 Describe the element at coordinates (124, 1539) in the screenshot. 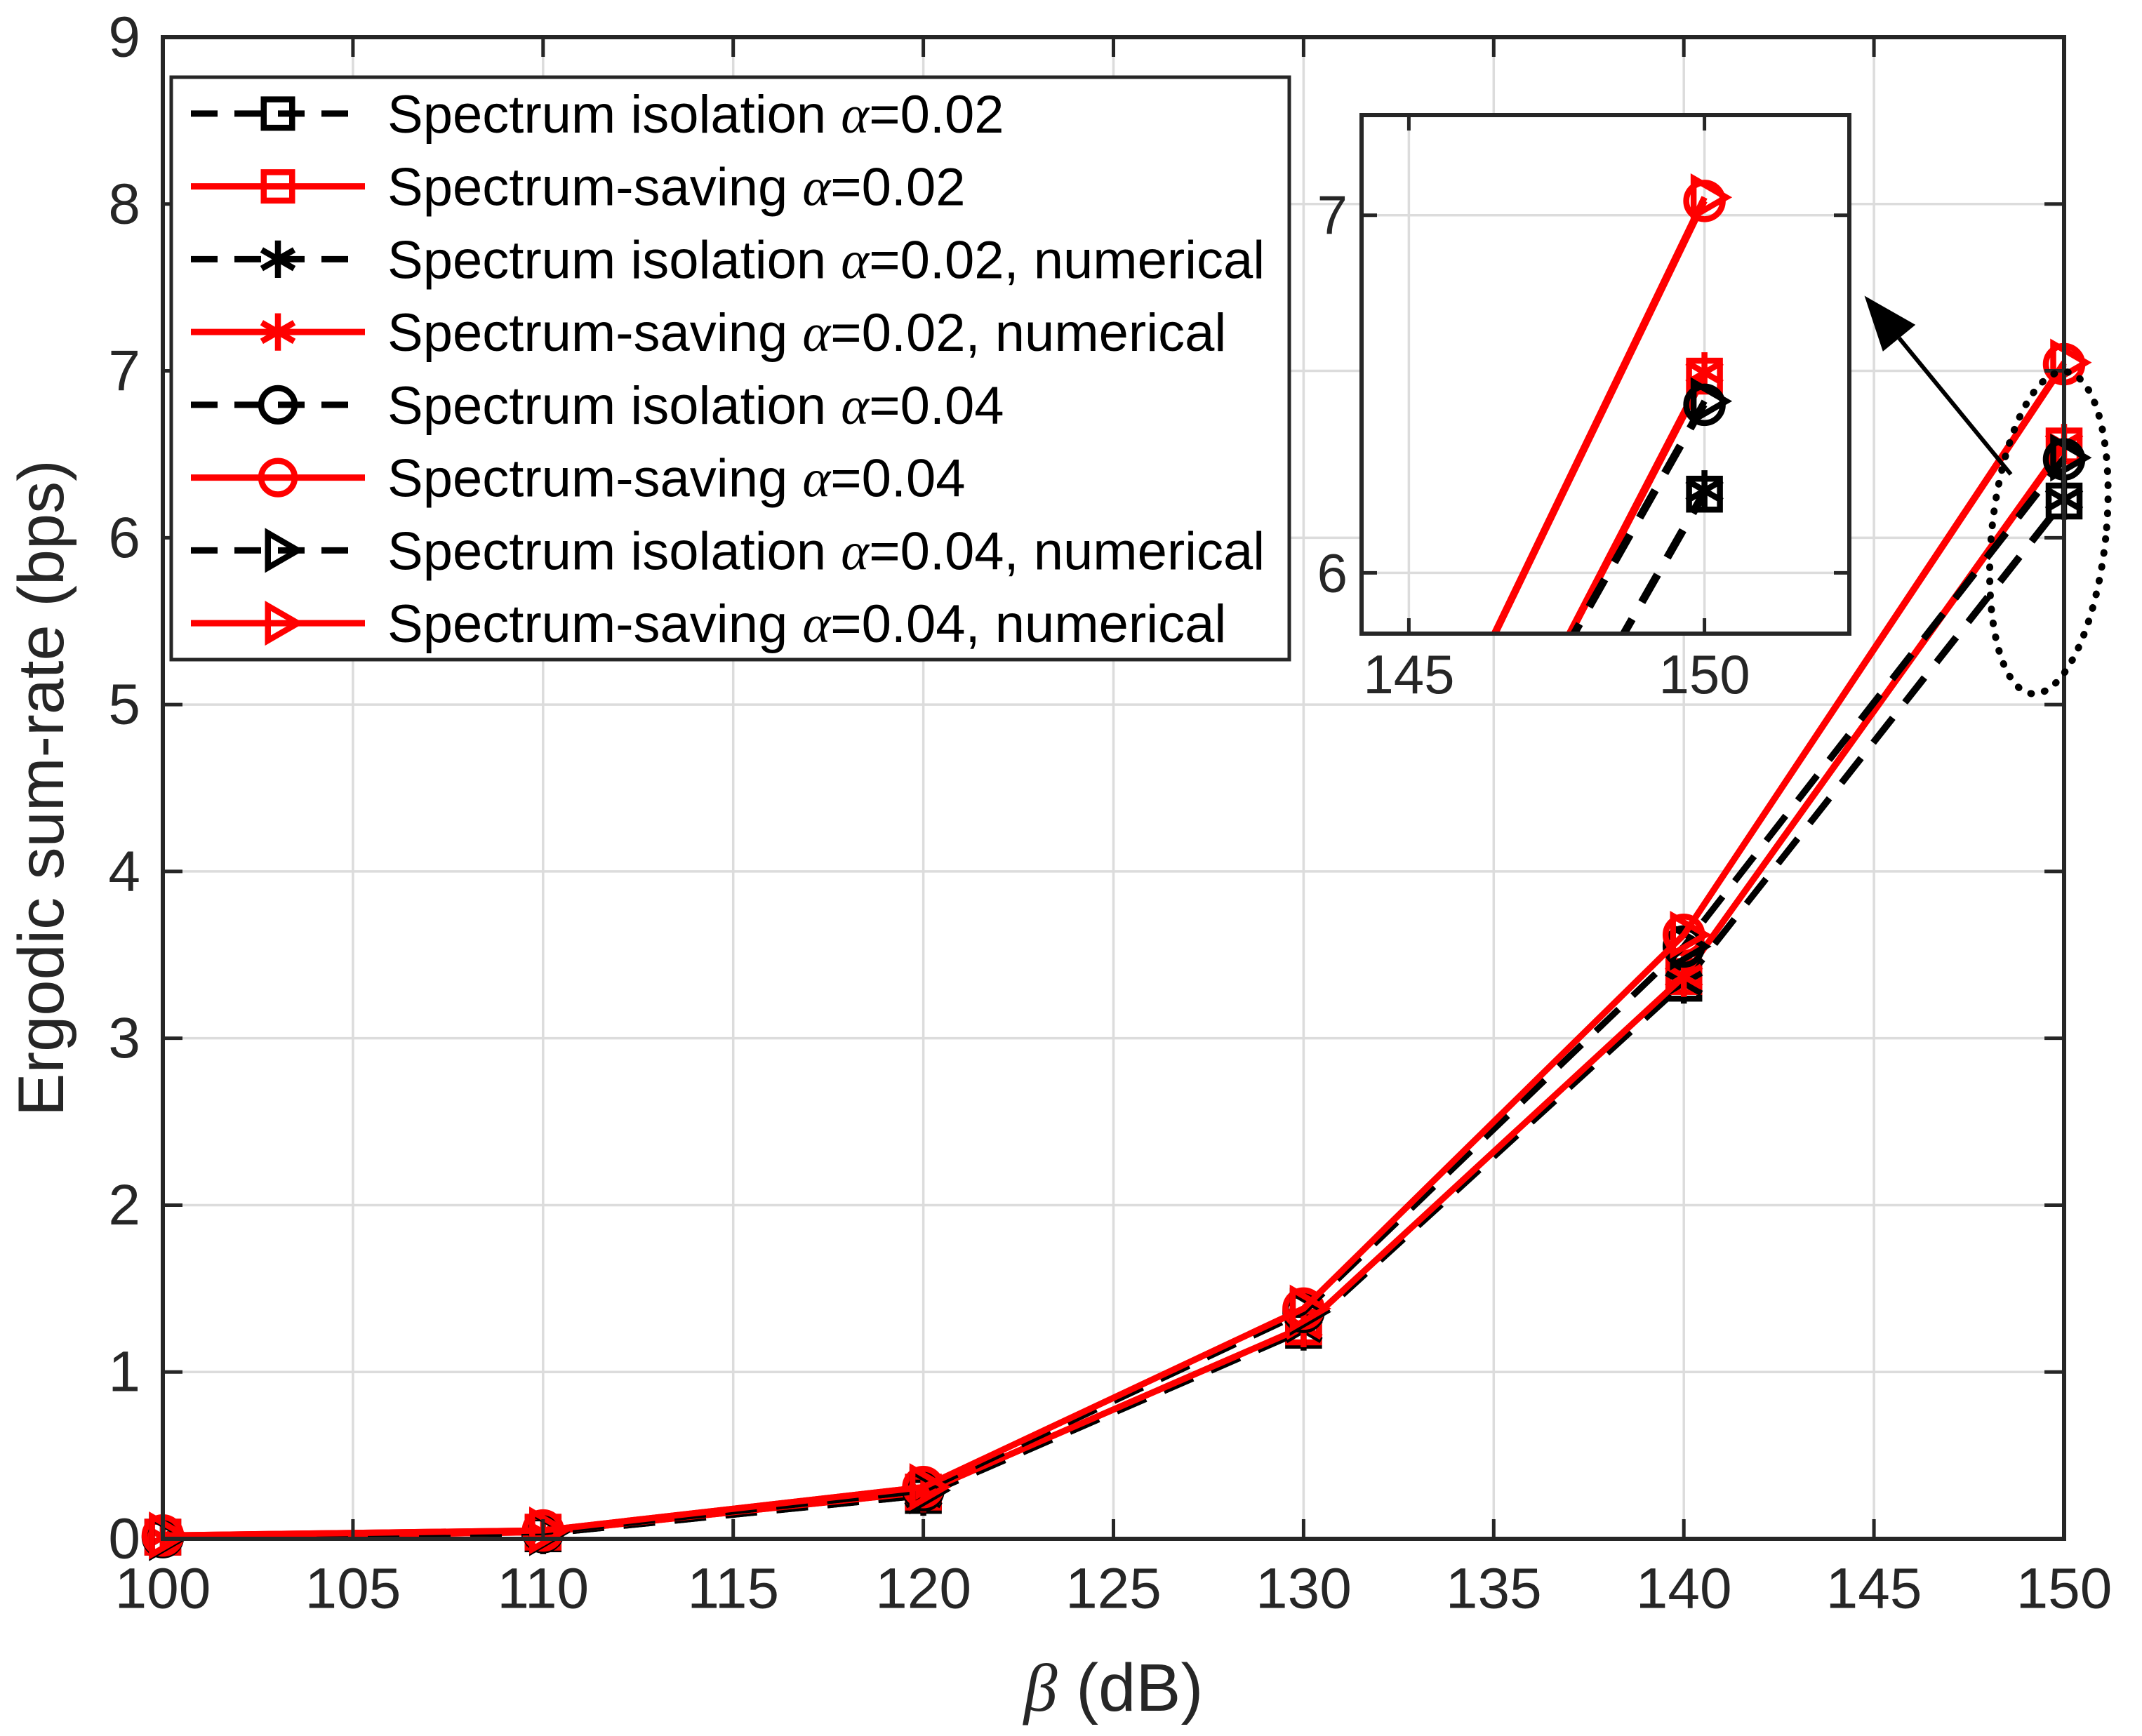

I see `y-tick-label: 0` at that location.